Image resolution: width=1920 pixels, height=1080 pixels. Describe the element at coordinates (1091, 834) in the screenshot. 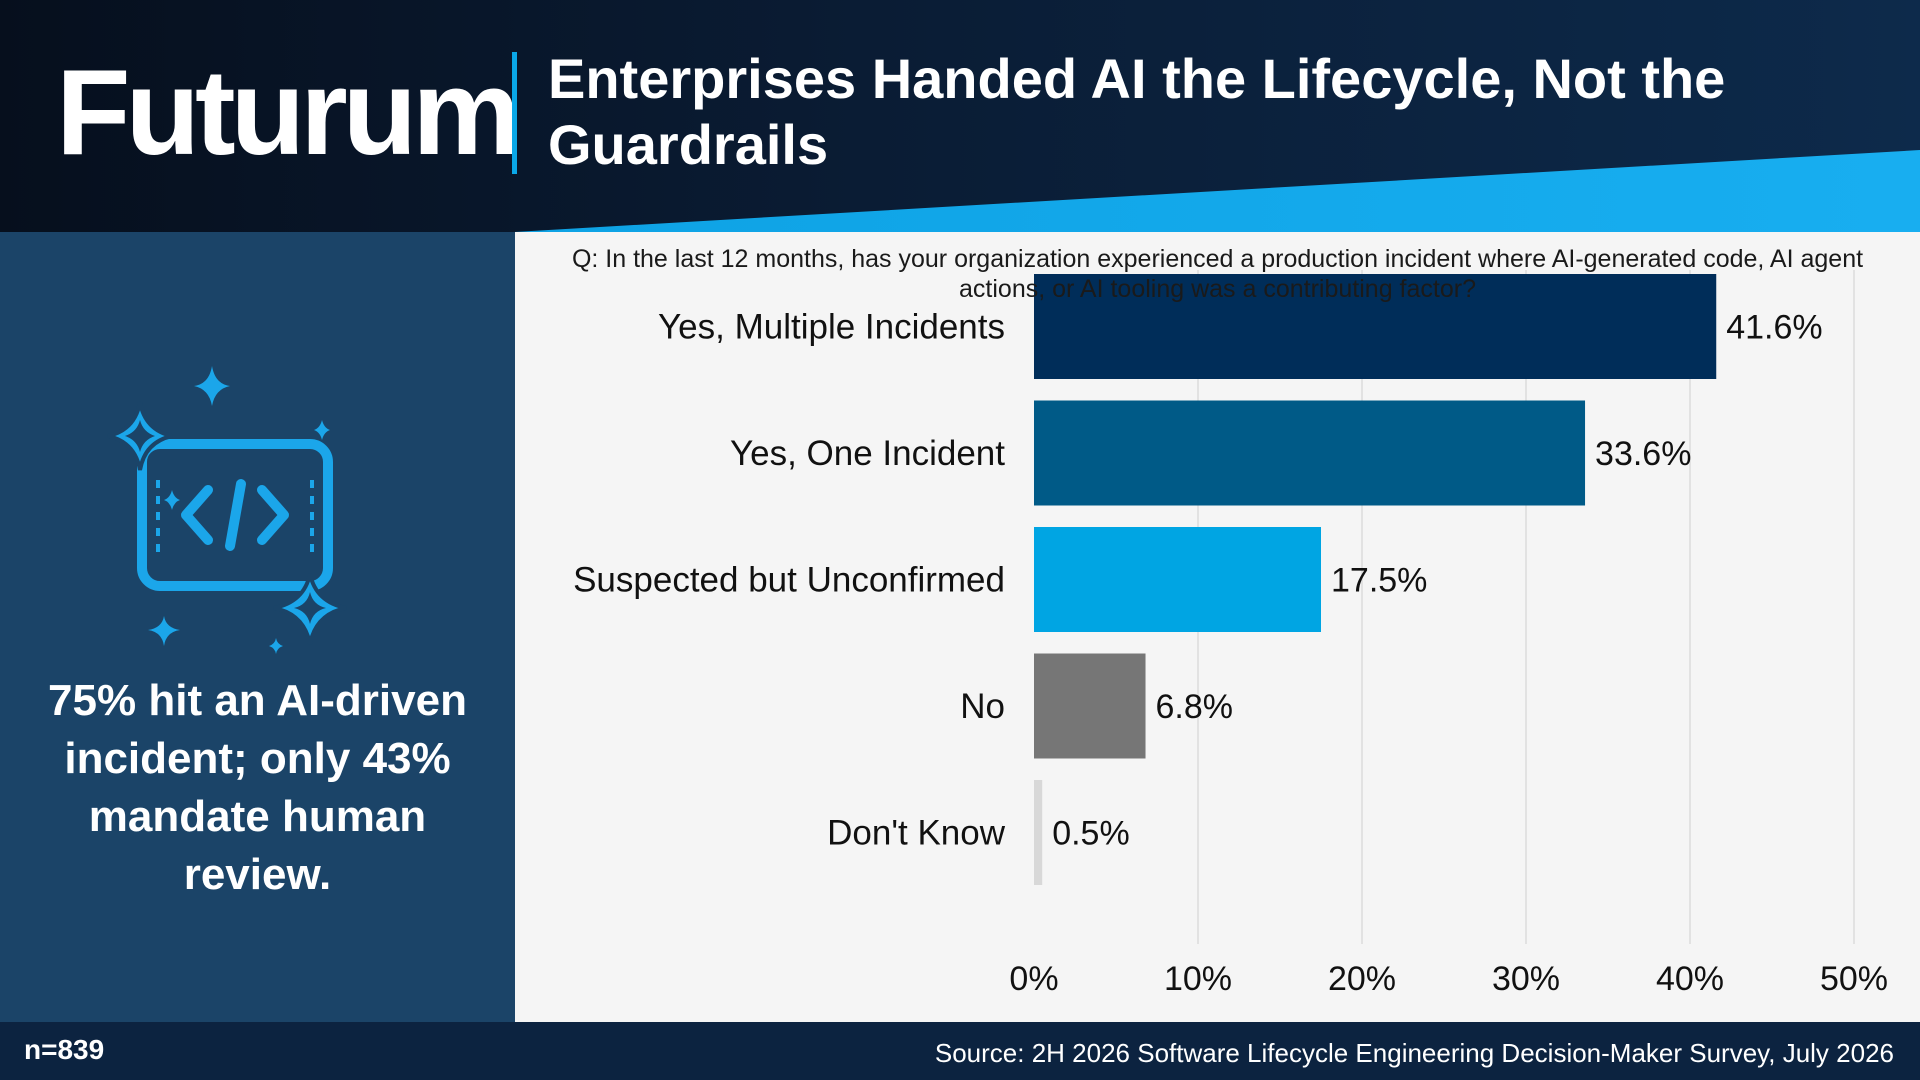

I see `value-label: 0.5%` at that location.